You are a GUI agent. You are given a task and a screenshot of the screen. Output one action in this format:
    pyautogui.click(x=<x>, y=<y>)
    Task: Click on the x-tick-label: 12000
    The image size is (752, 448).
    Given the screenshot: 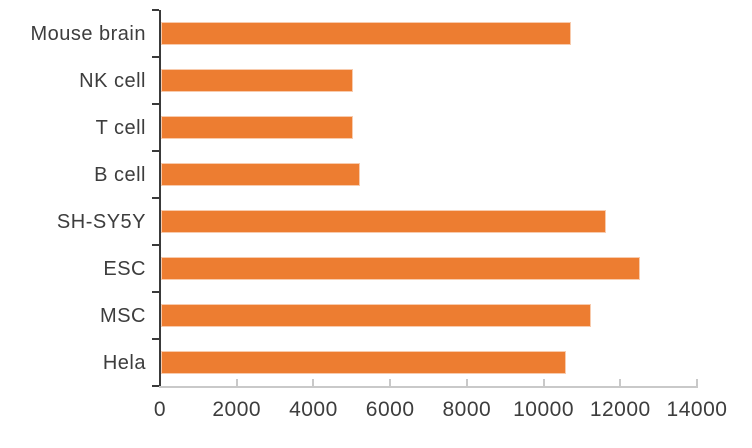 What is the action you would take?
    pyautogui.click(x=620, y=409)
    